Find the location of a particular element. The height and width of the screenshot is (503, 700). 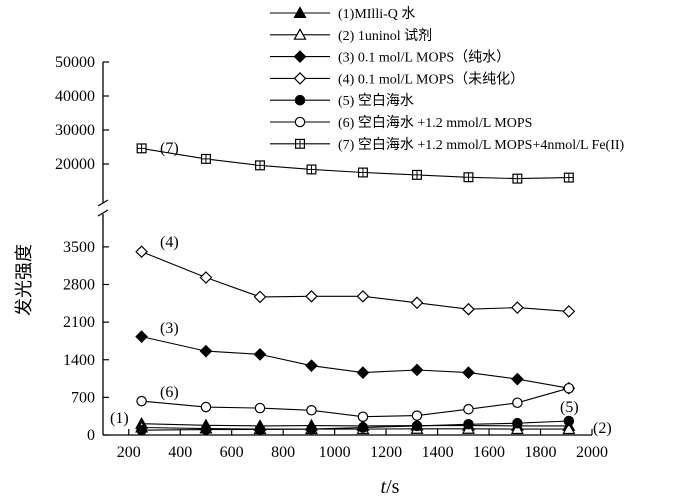

legend-item: (4) 0.1 mol/L MOPS（未纯化） is located at coordinates (397, 79).